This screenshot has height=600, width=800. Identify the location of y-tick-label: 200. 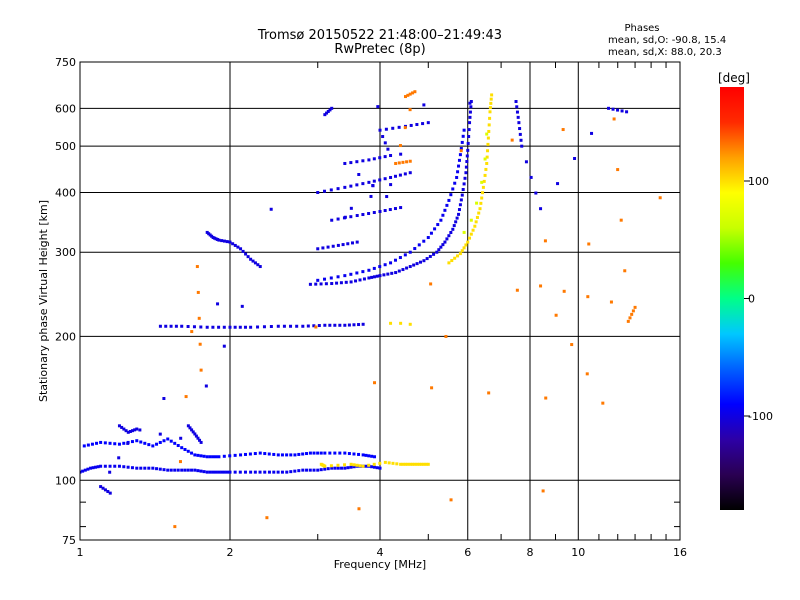
(65, 336).